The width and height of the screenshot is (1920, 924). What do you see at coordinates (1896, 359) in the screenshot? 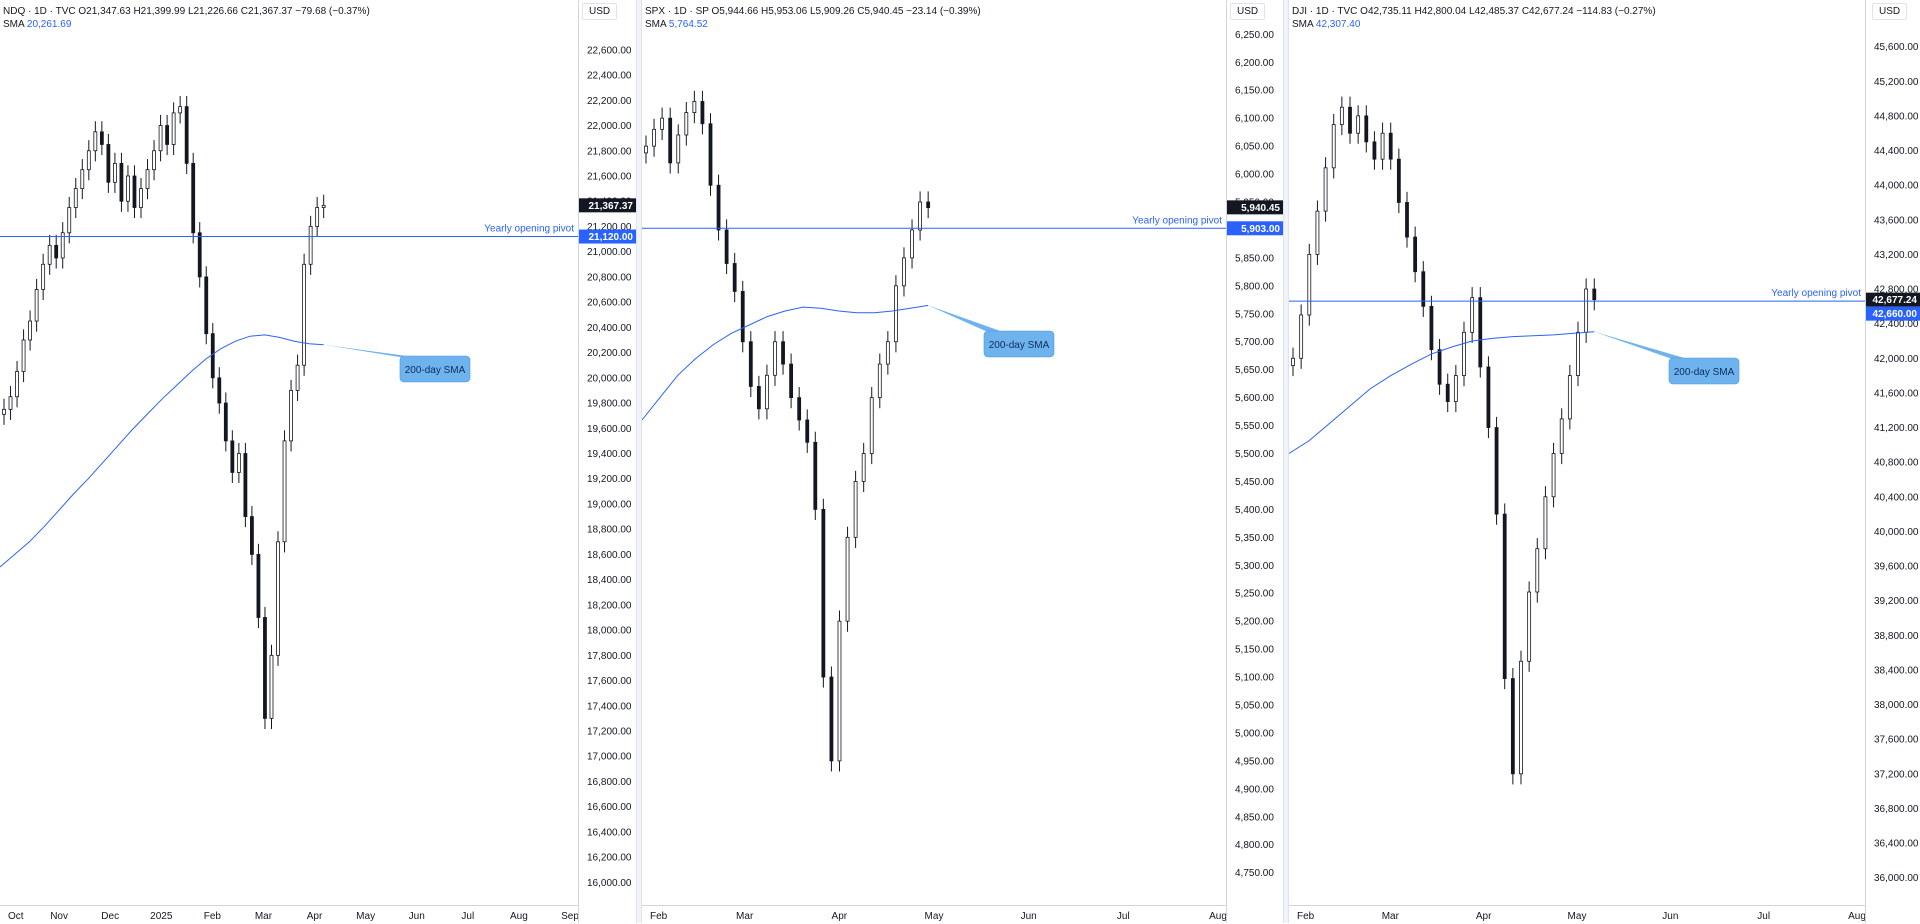
I see `y-tick-label: 42,000.00` at bounding box center [1896, 359].